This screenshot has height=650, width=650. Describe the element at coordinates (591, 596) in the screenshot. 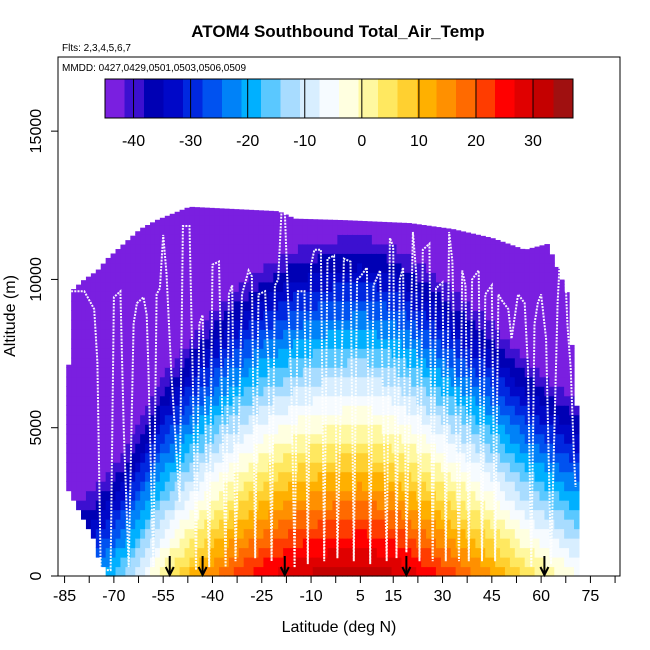

I see `x-tick-label: 75` at that location.